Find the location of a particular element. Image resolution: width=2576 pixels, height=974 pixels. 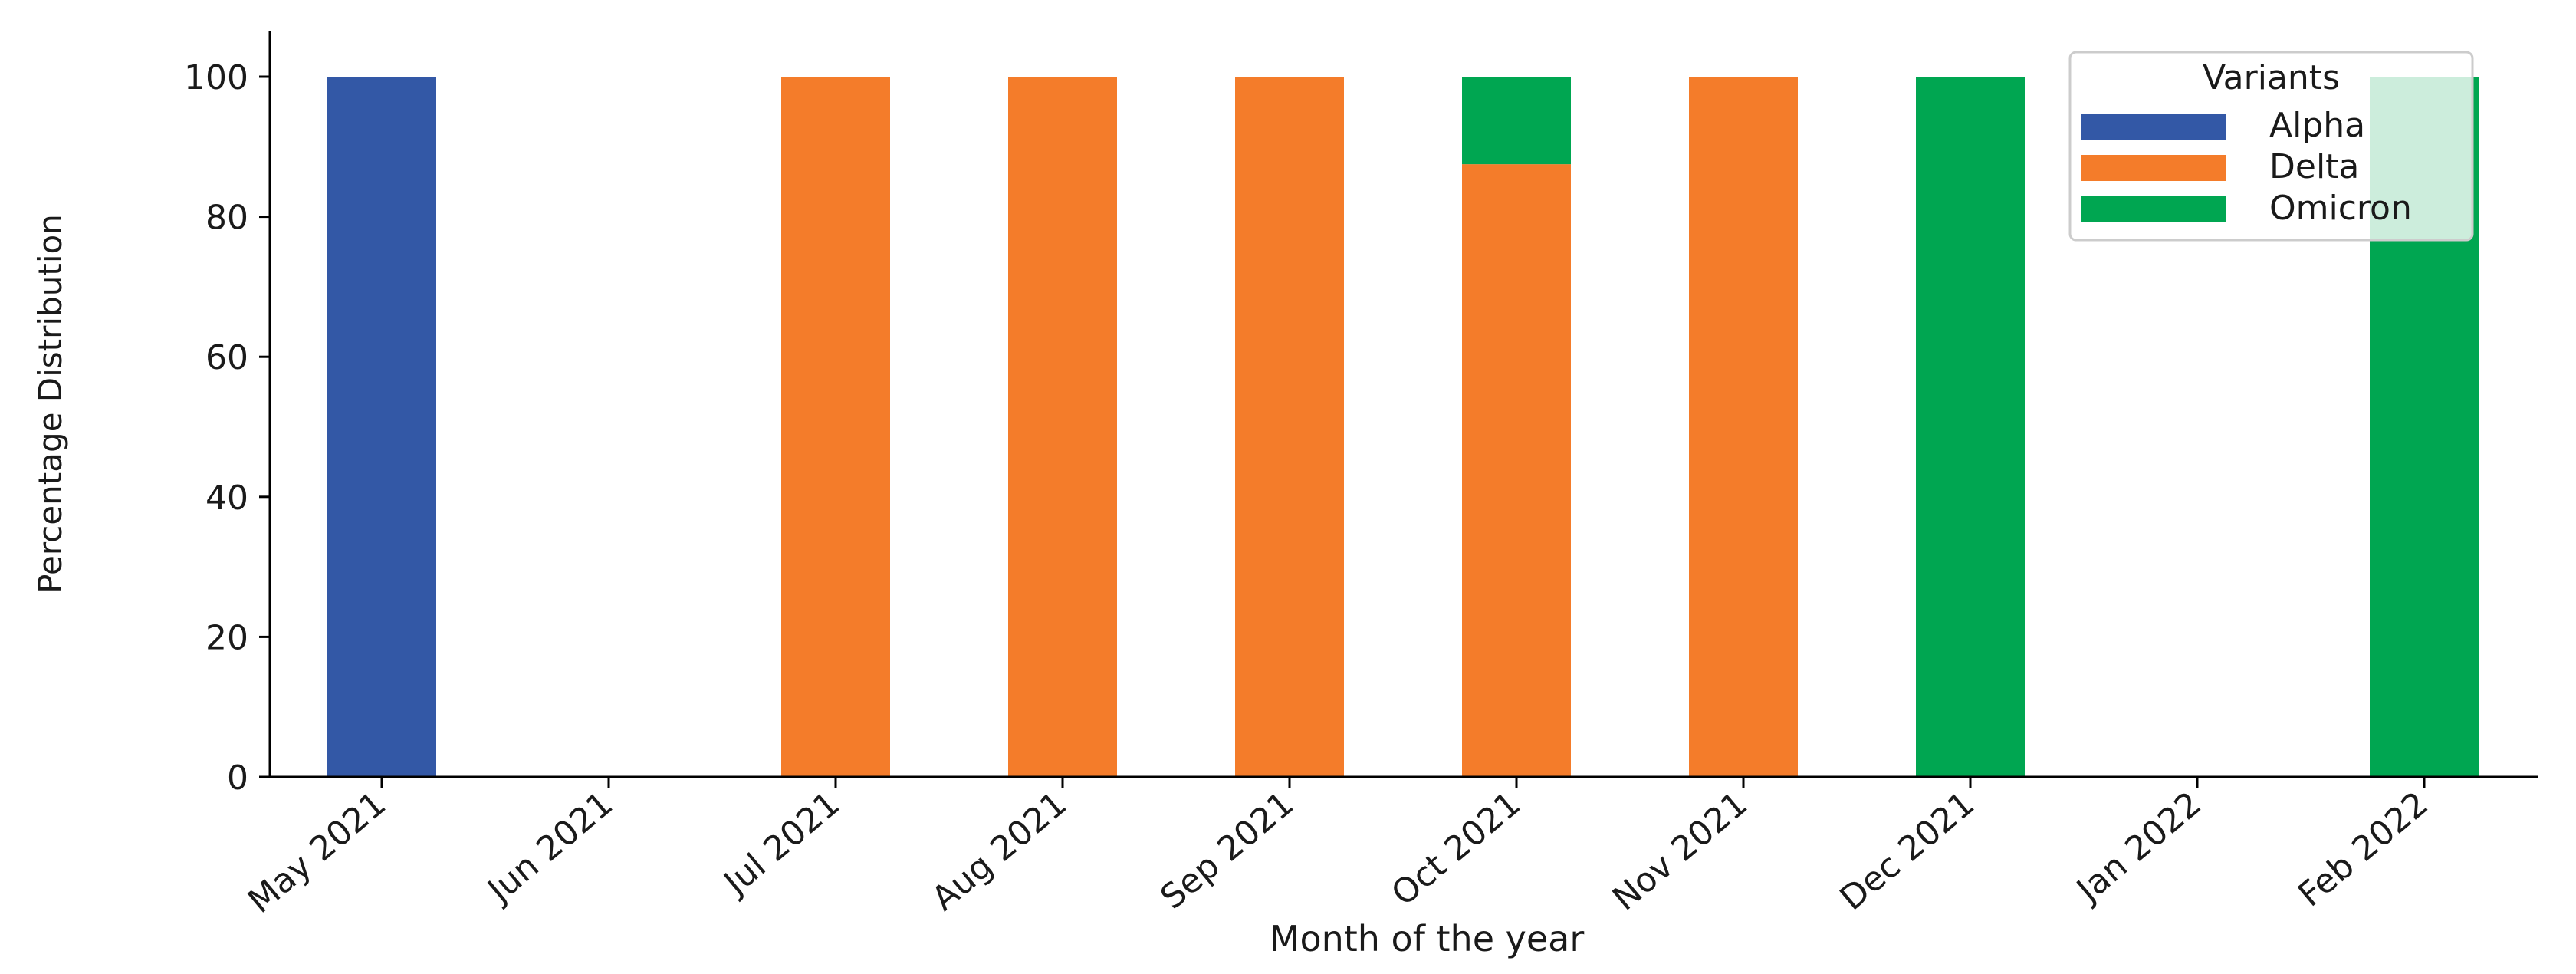

legend-swatch-omicron is located at coordinates (2154, 209).